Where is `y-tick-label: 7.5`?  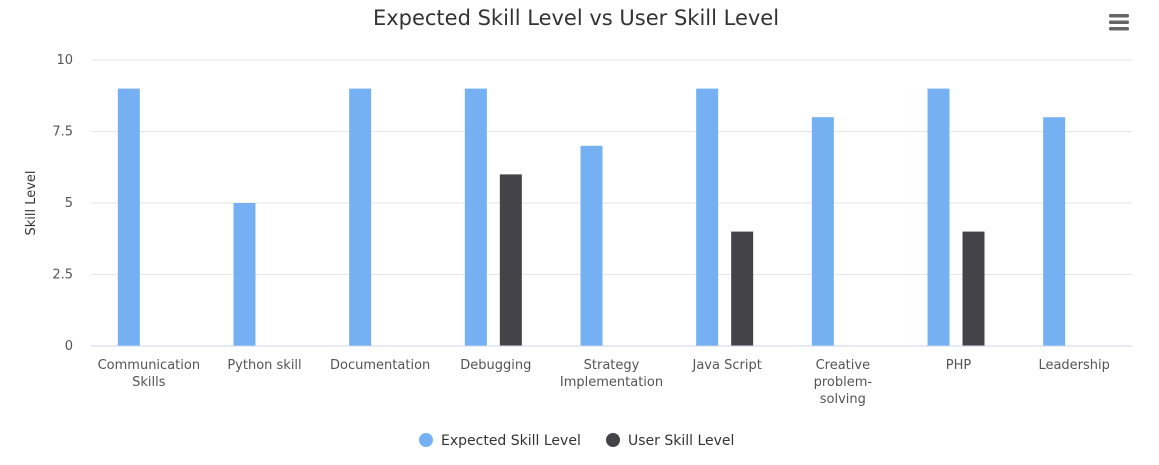
y-tick-label: 7.5 is located at coordinates (62, 132).